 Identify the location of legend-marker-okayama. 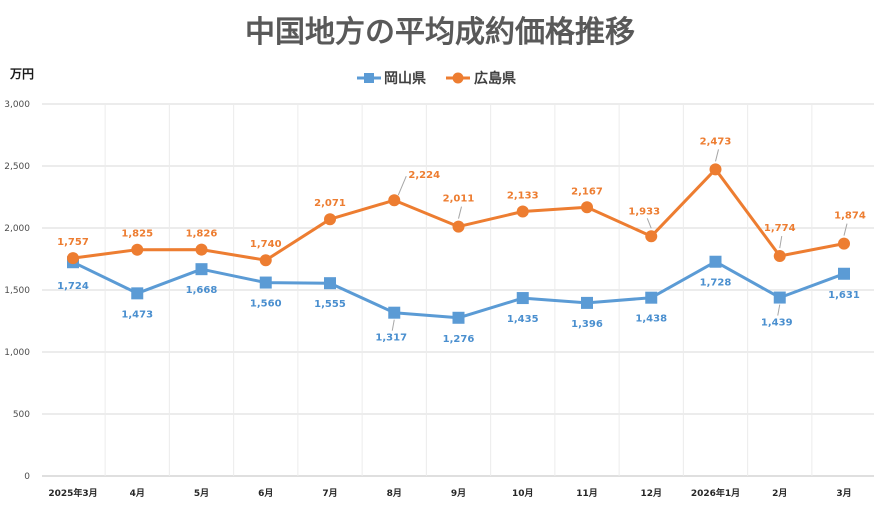
(369, 78).